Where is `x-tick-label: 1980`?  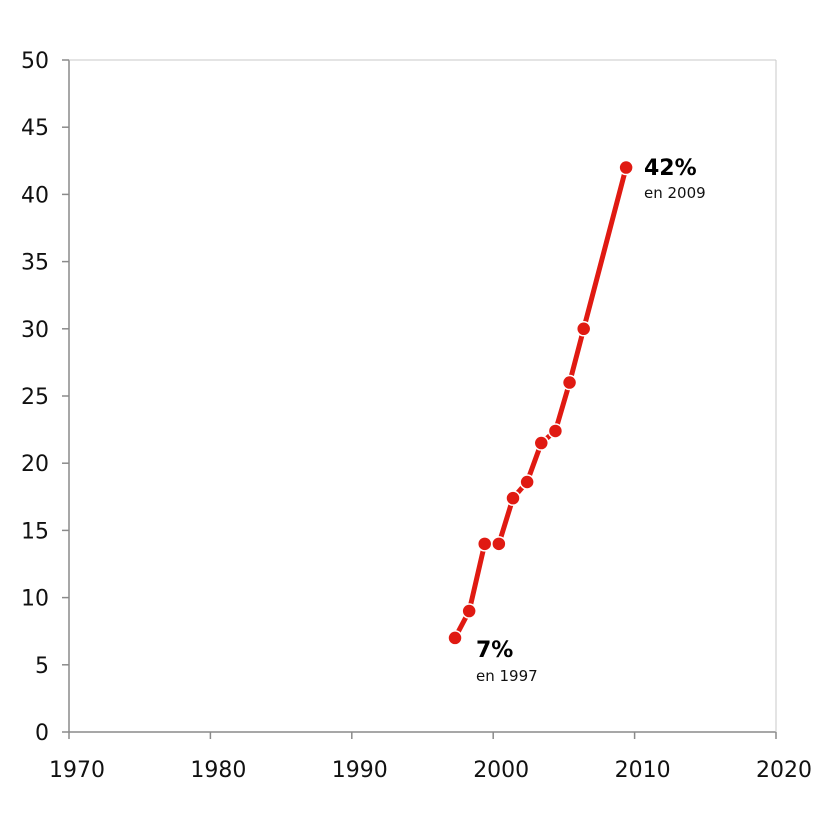
x-tick-label: 1980 is located at coordinates (218, 770).